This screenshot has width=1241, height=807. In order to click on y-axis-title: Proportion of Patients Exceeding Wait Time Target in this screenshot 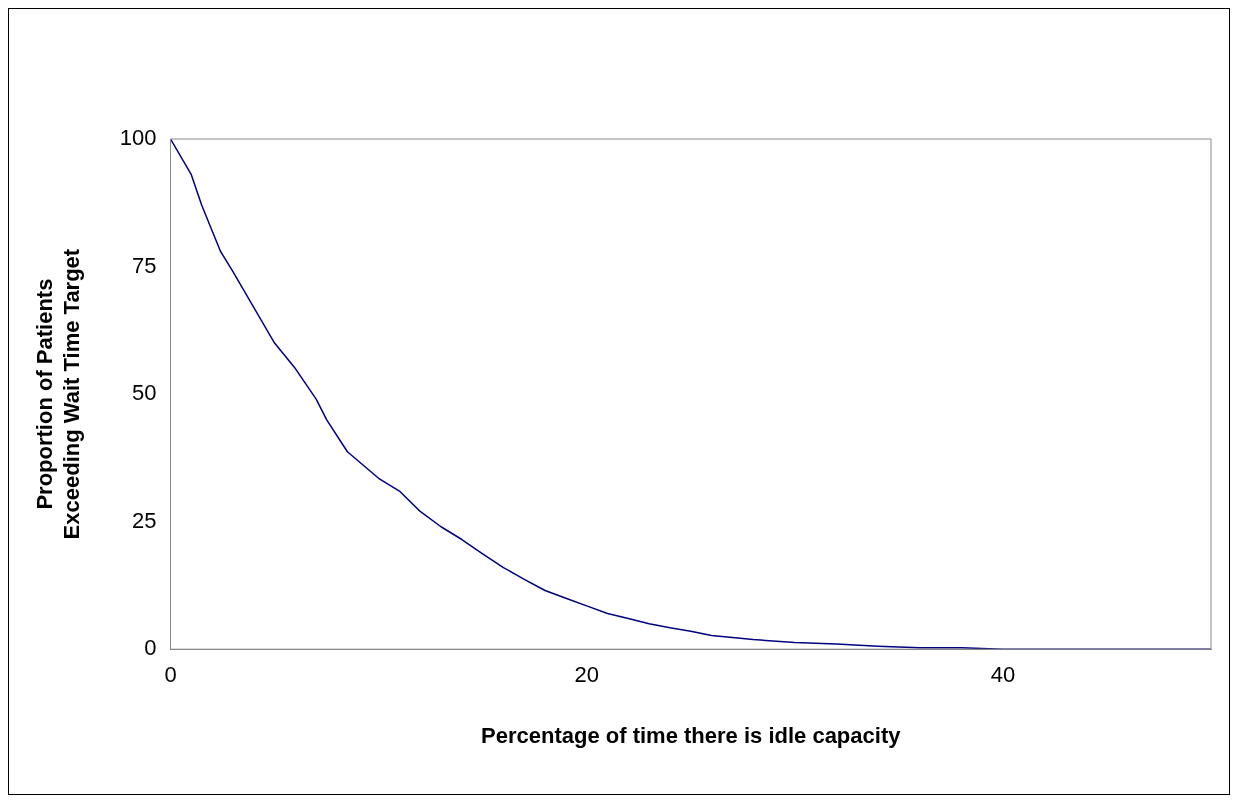, I will do `click(58, 394)`.